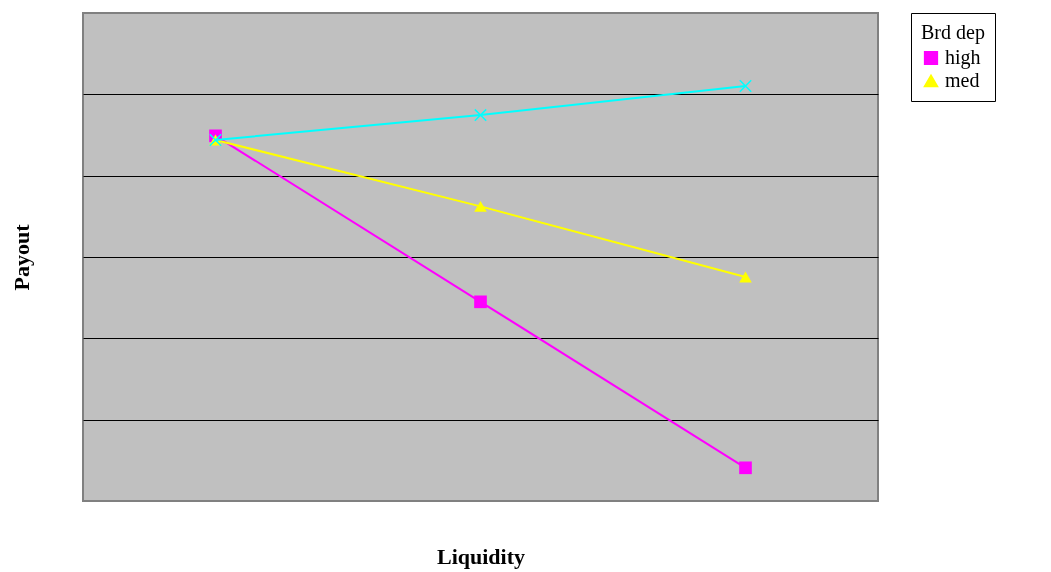 The height and width of the screenshot is (572, 1051). What do you see at coordinates (963, 57) in the screenshot?
I see `legend-label: high` at bounding box center [963, 57].